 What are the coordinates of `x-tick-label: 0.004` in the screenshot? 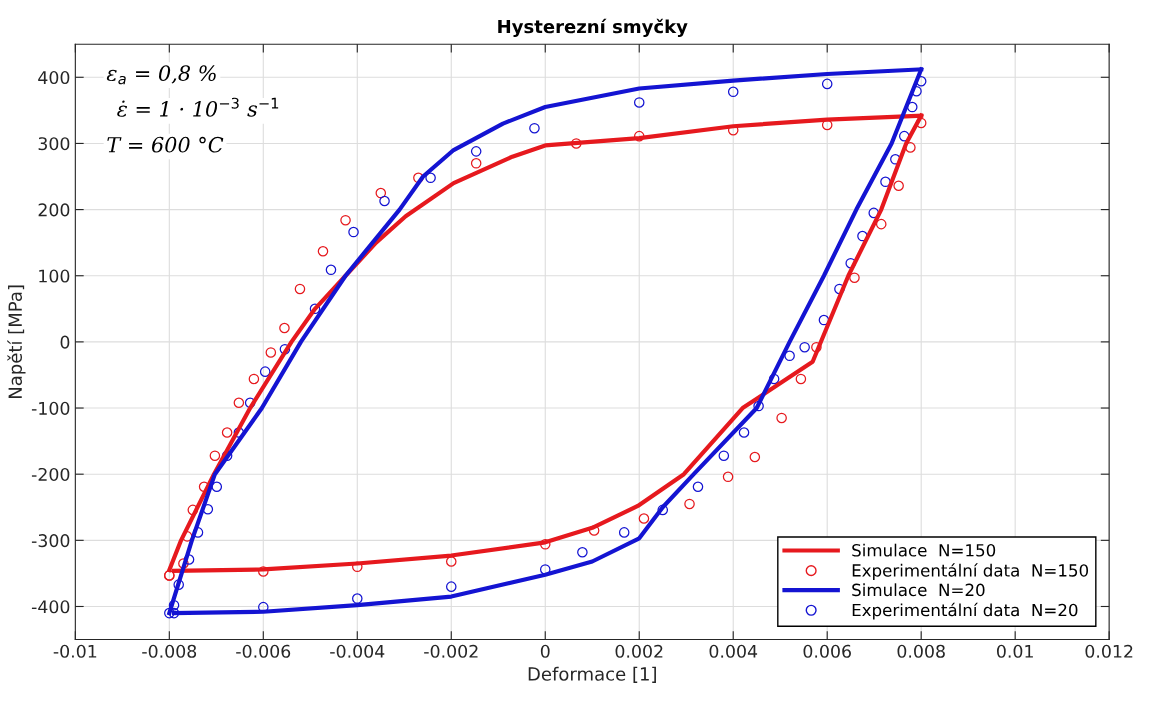 It's located at (733, 651).